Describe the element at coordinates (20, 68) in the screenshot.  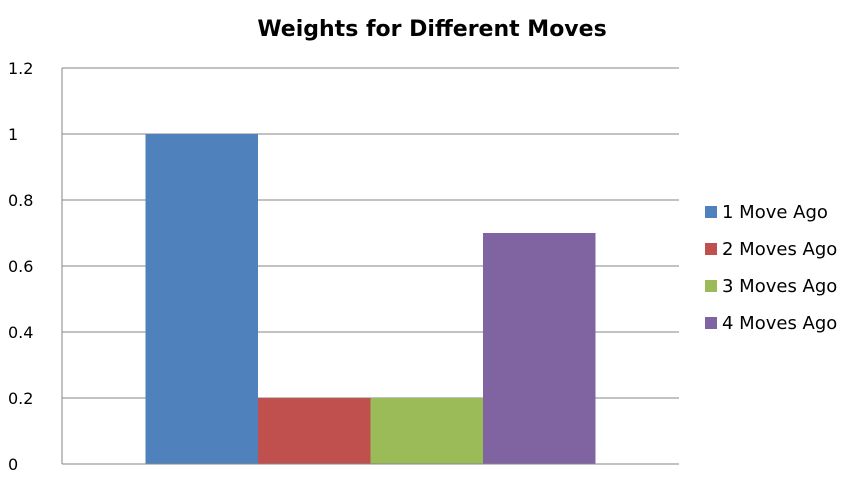
I see `y-tick-label: 1.2` at that location.